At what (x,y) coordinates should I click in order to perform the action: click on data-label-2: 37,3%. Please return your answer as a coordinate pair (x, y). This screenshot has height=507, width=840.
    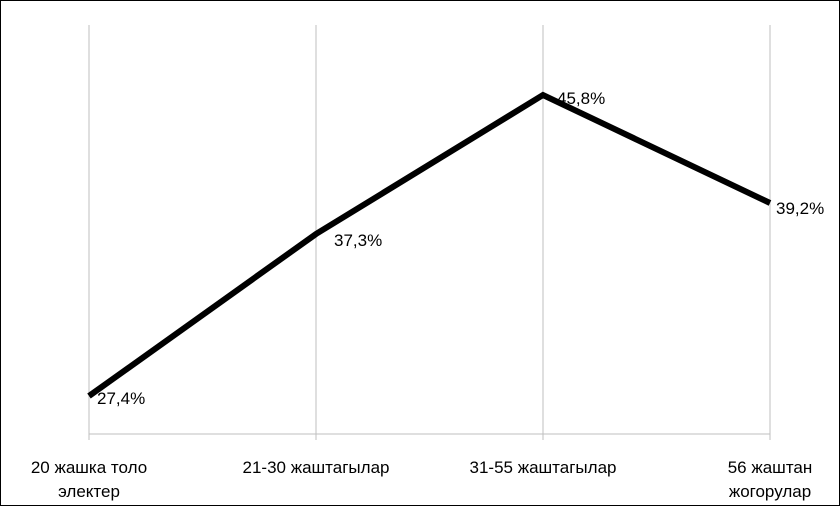
    Looking at the image, I should click on (358, 240).